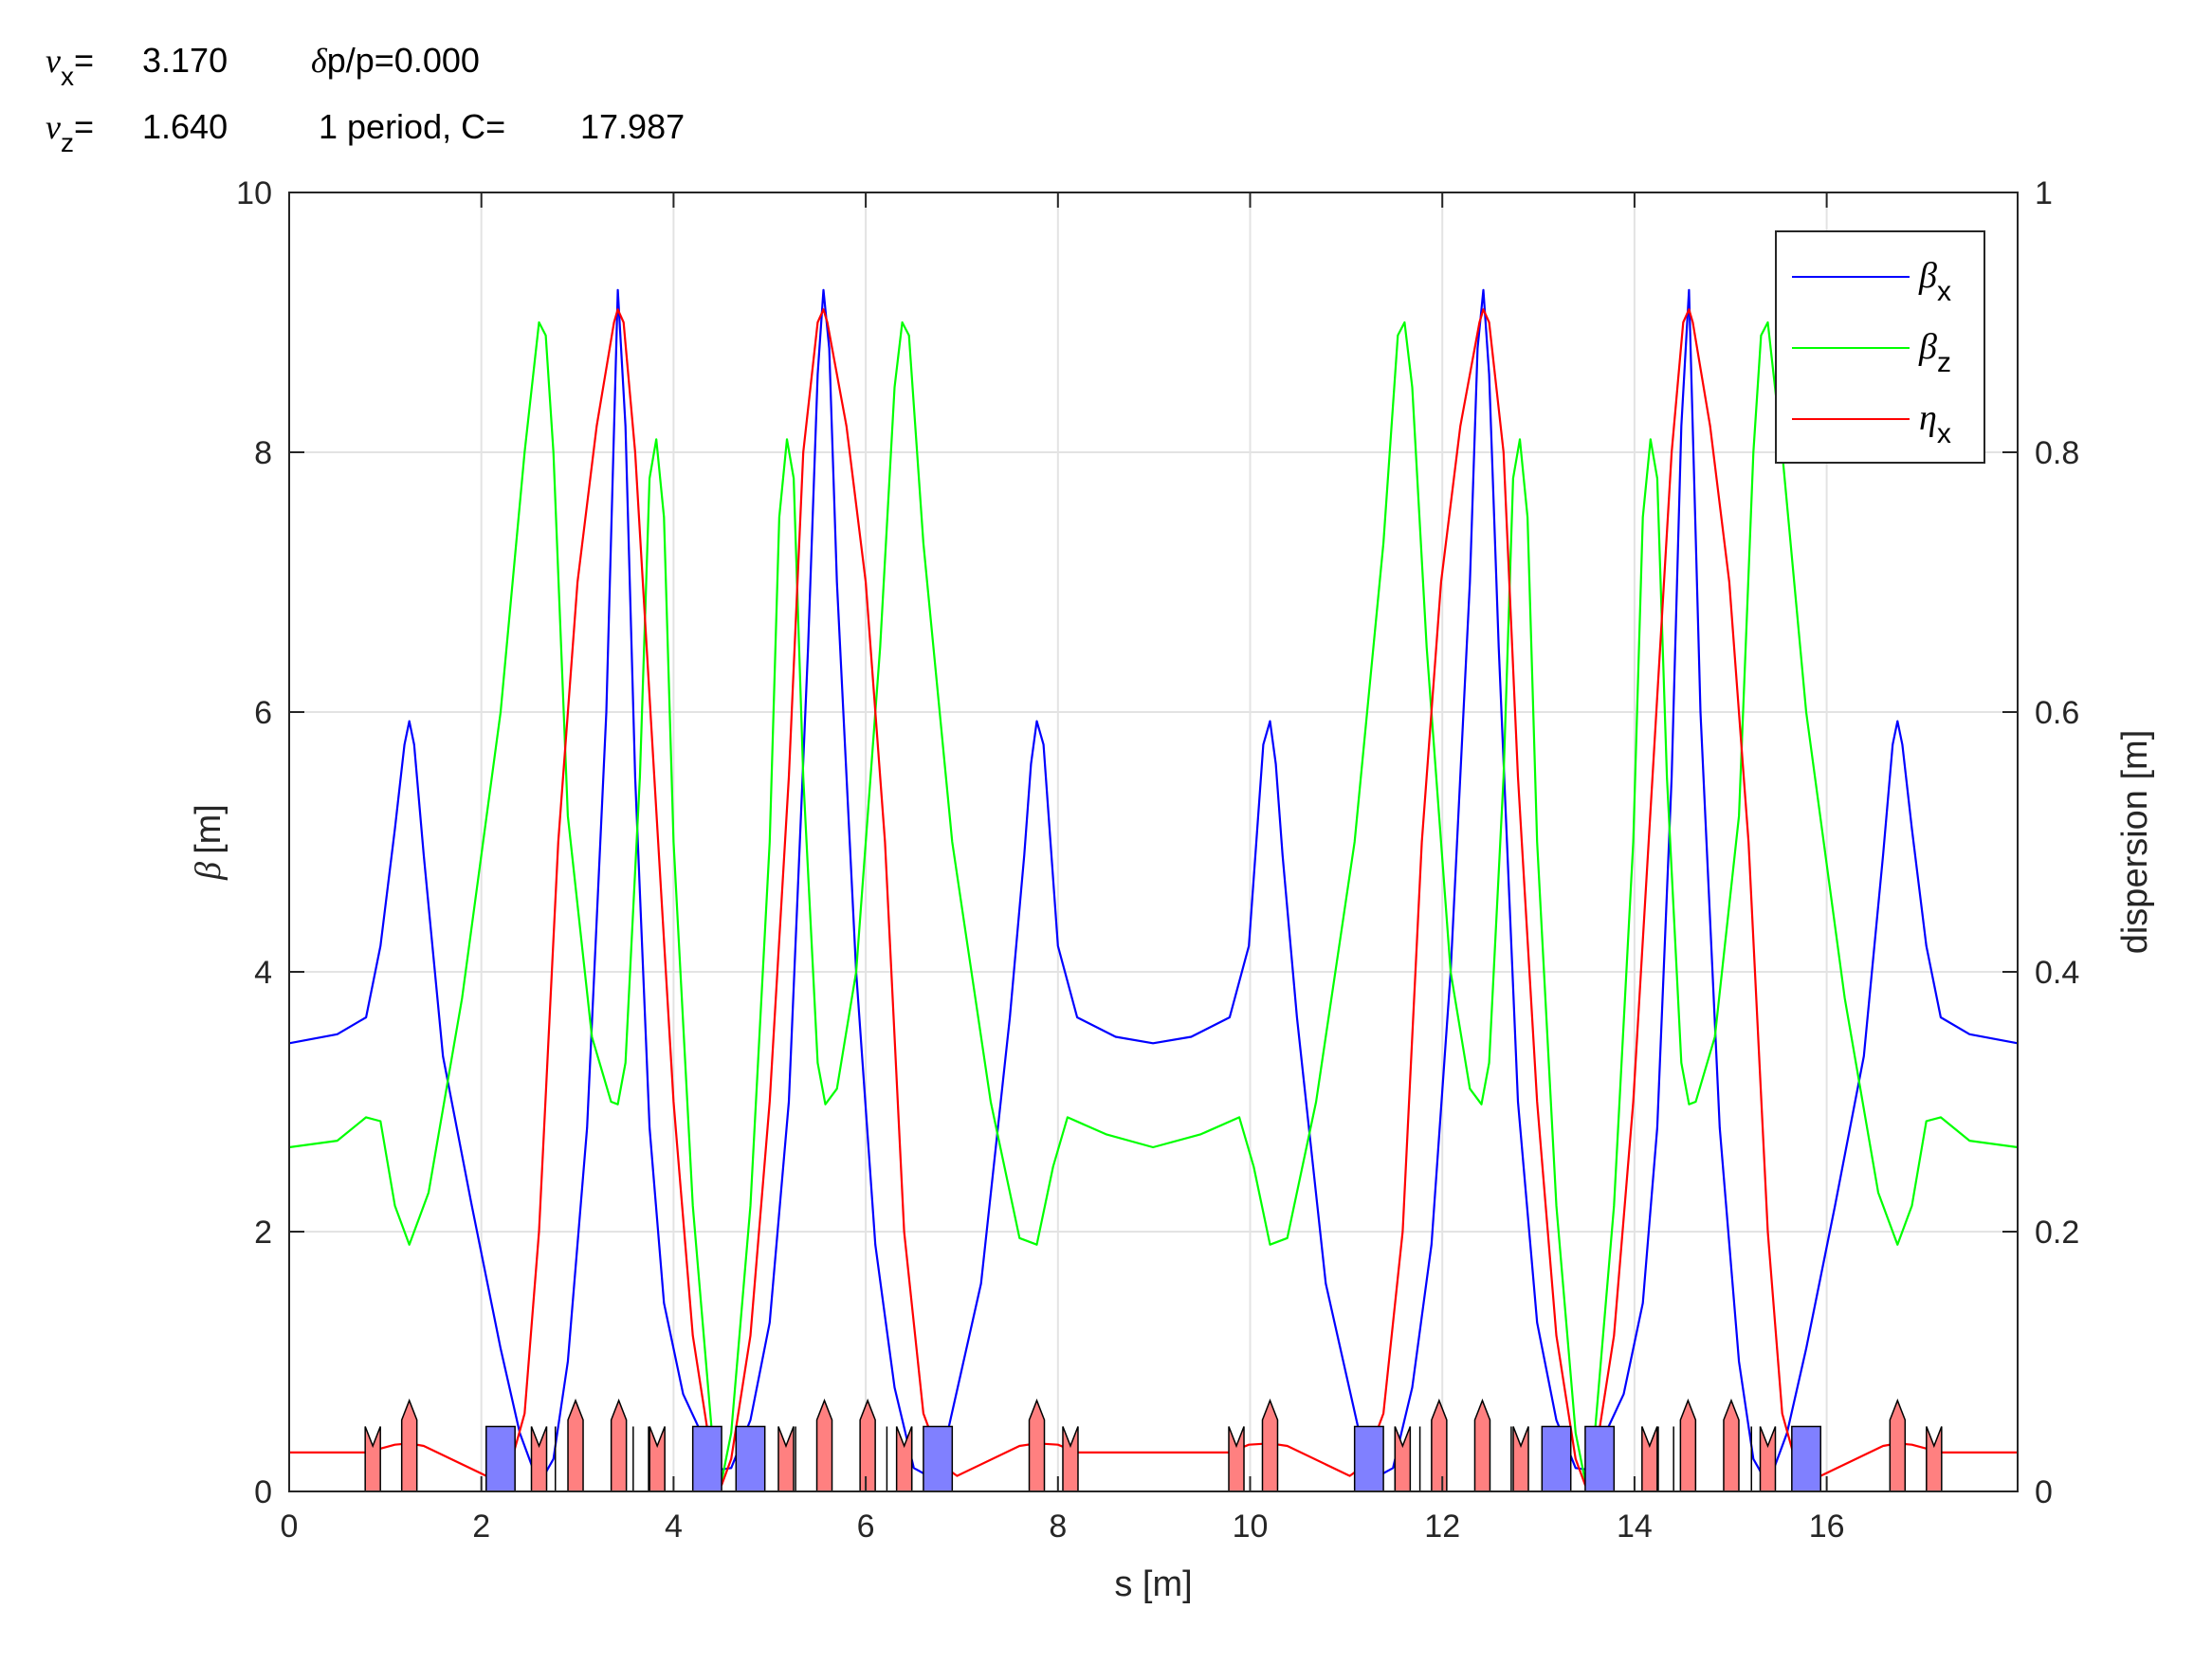  Describe the element at coordinates (84, 60) in the screenshot. I see `nux-equals: =` at that location.